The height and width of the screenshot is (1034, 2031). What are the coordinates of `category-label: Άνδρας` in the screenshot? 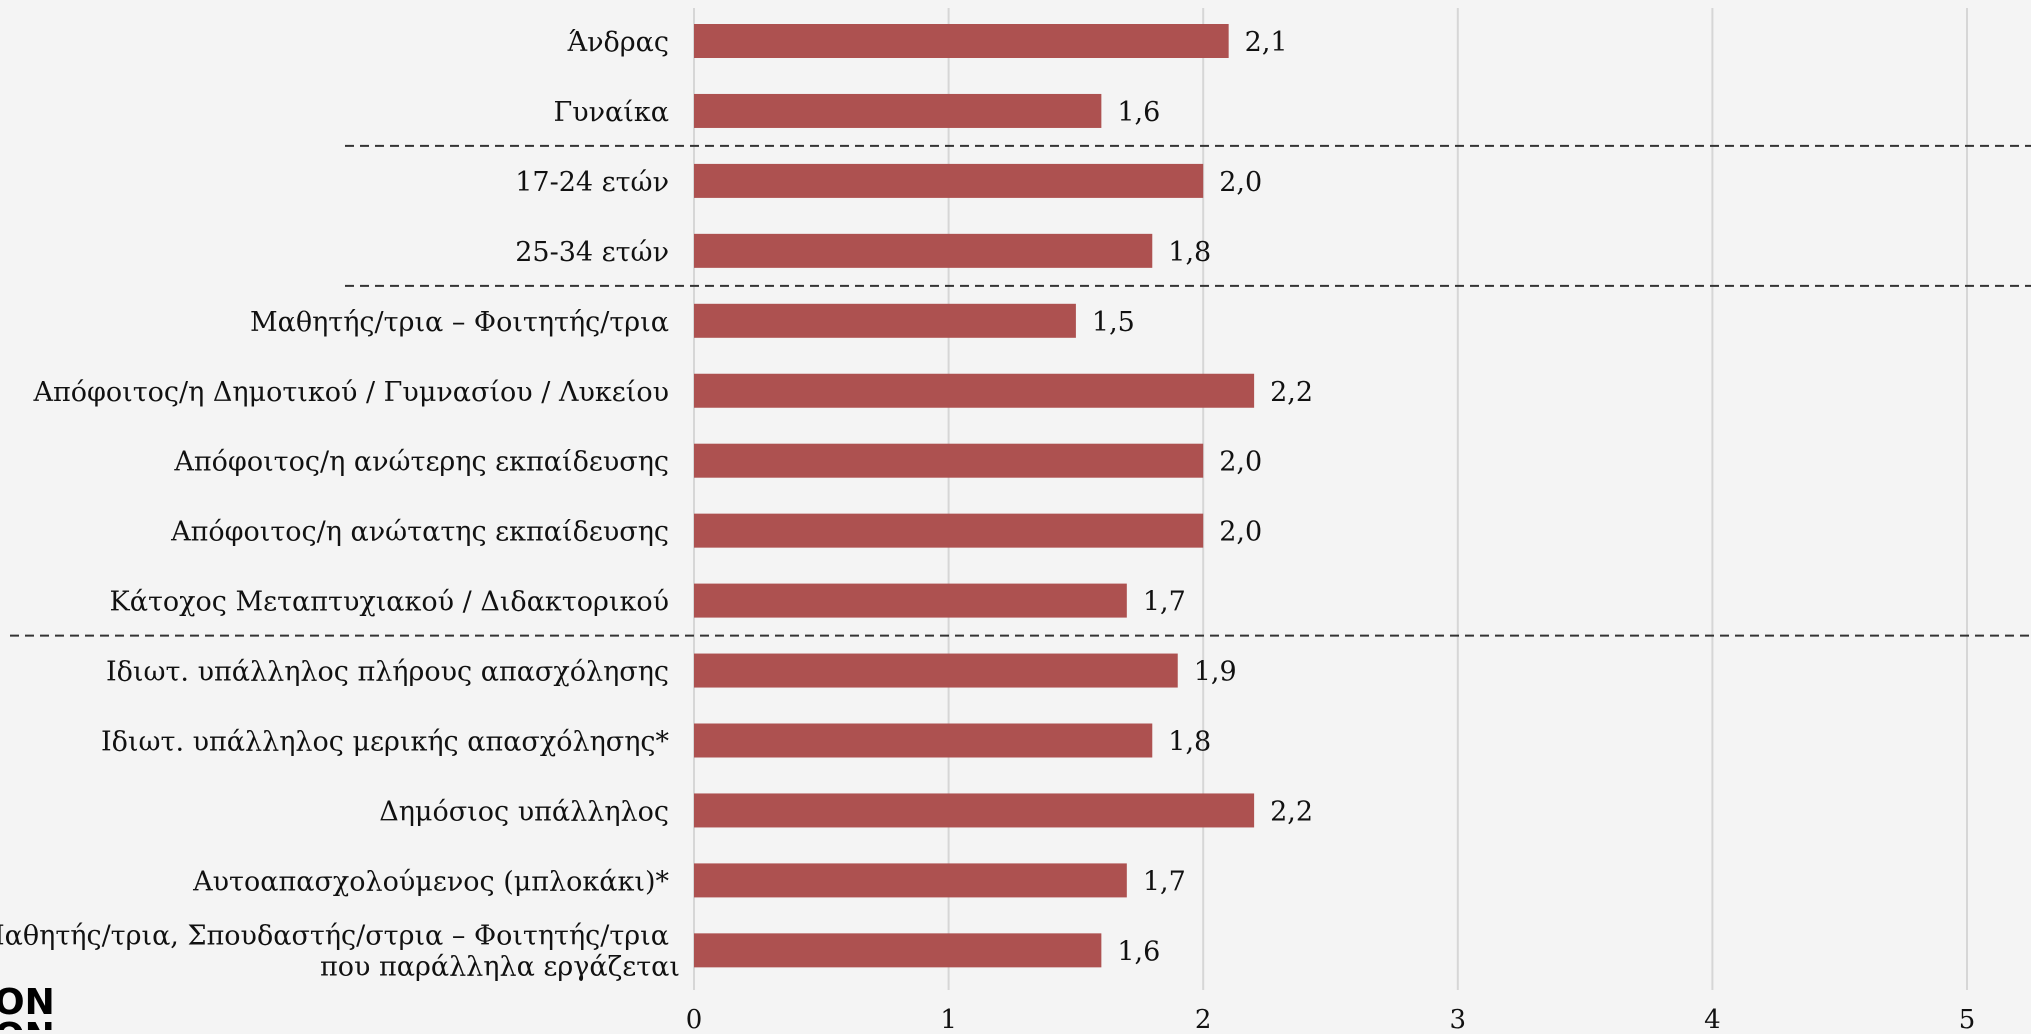 It's located at (618, 42).